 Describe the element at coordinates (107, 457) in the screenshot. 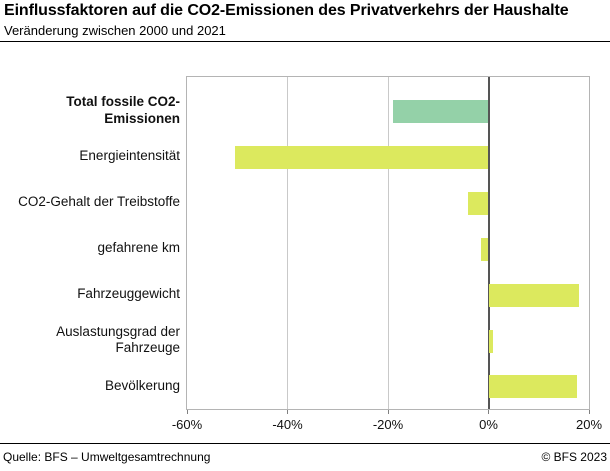

I see `source-text: Quelle: BFS – Umweltgesamtrechnung` at that location.